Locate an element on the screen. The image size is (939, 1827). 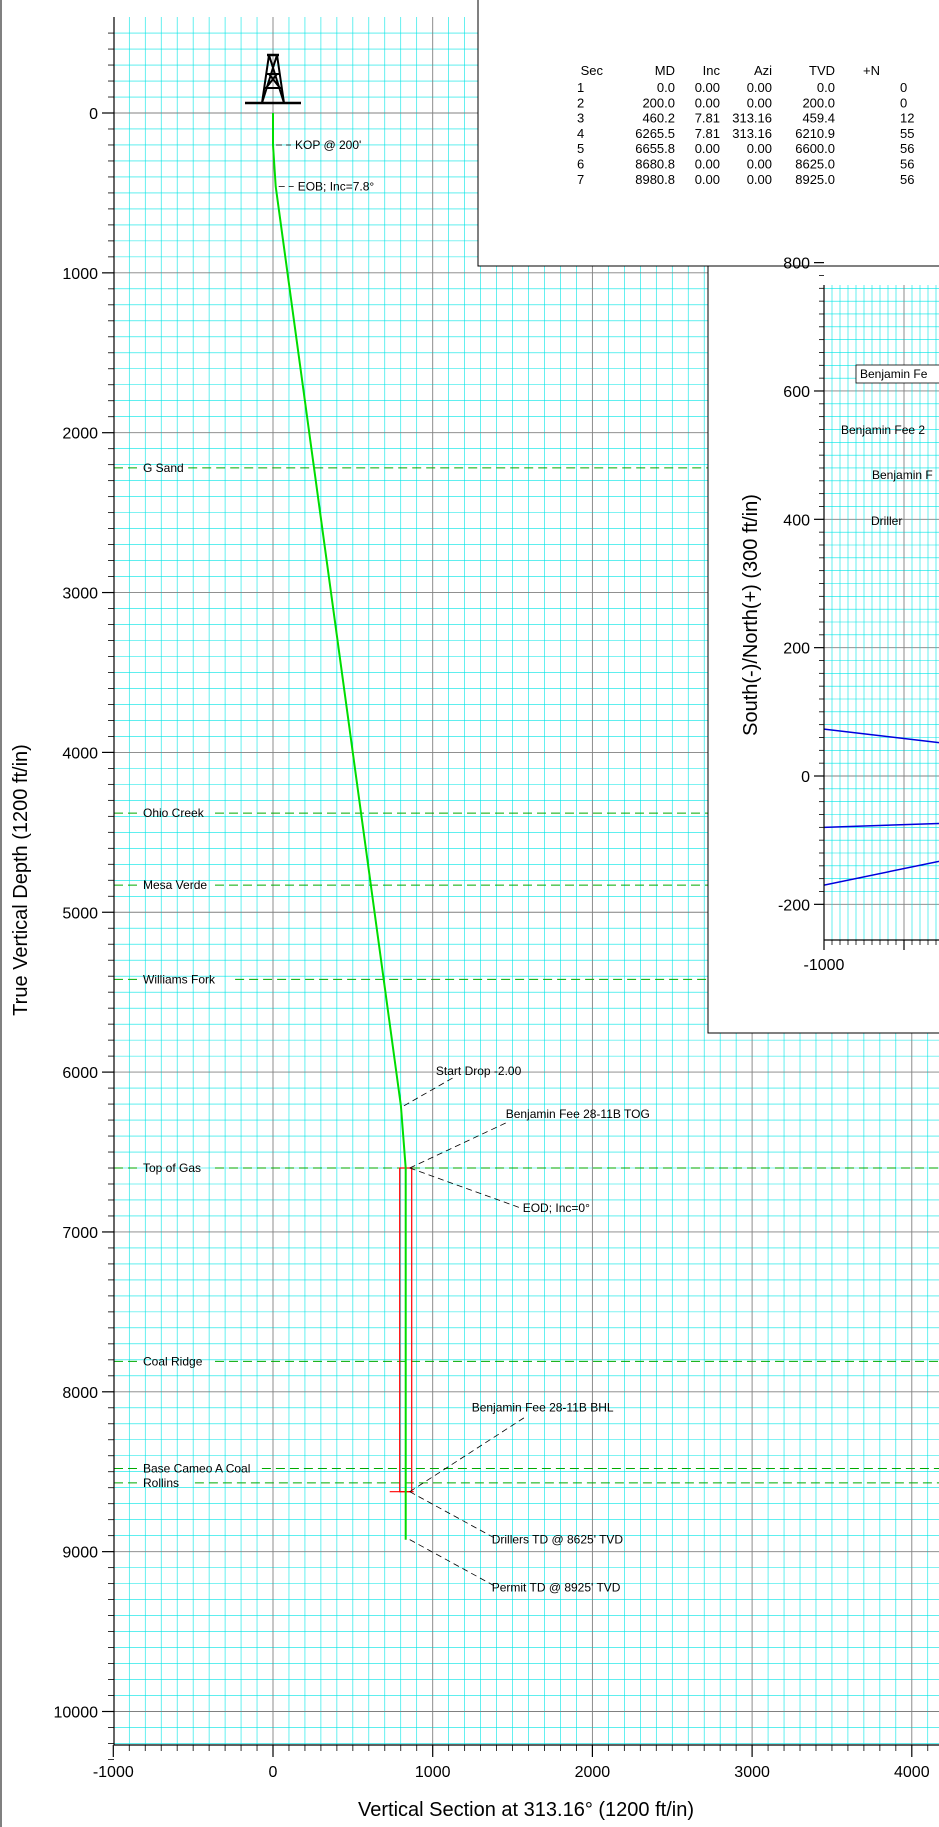
x-tick-label: 0 is located at coordinates (273, 1772).